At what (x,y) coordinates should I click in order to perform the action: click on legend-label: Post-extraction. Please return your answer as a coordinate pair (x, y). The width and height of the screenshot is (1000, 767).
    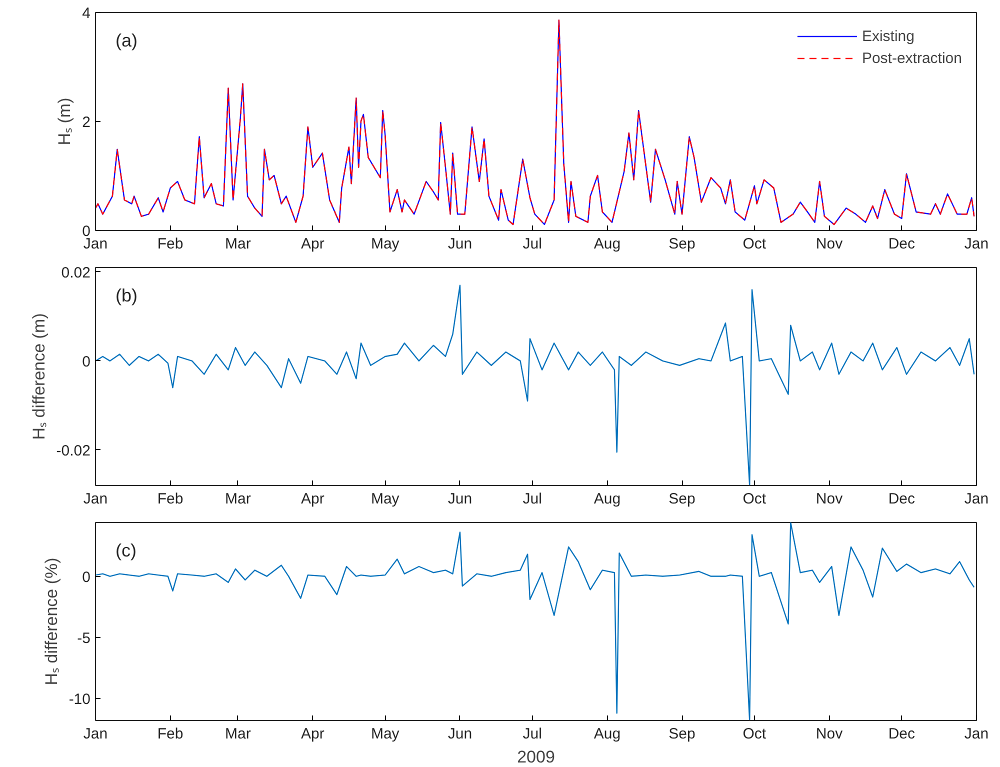
    Looking at the image, I should click on (912, 58).